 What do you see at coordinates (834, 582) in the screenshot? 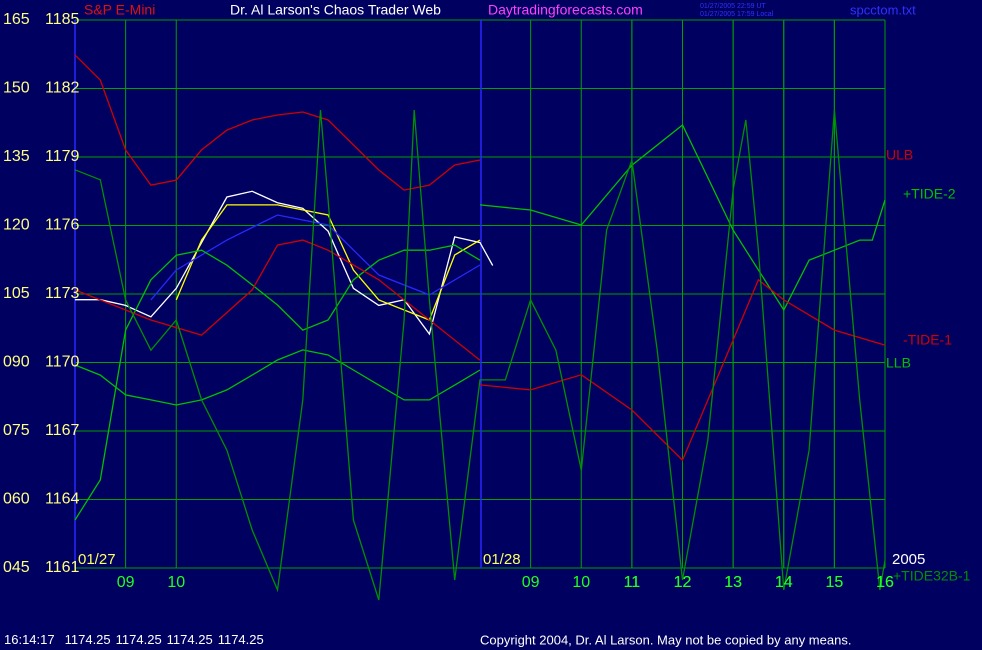
I see `x-tick-label: 15` at bounding box center [834, 582].